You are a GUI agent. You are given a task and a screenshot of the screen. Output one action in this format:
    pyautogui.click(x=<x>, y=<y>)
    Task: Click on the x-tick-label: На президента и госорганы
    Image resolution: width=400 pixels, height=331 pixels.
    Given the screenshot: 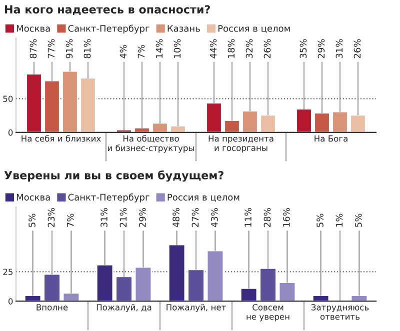 What is the action you would take?
    pyautogui.click(x=241, y=144)
    